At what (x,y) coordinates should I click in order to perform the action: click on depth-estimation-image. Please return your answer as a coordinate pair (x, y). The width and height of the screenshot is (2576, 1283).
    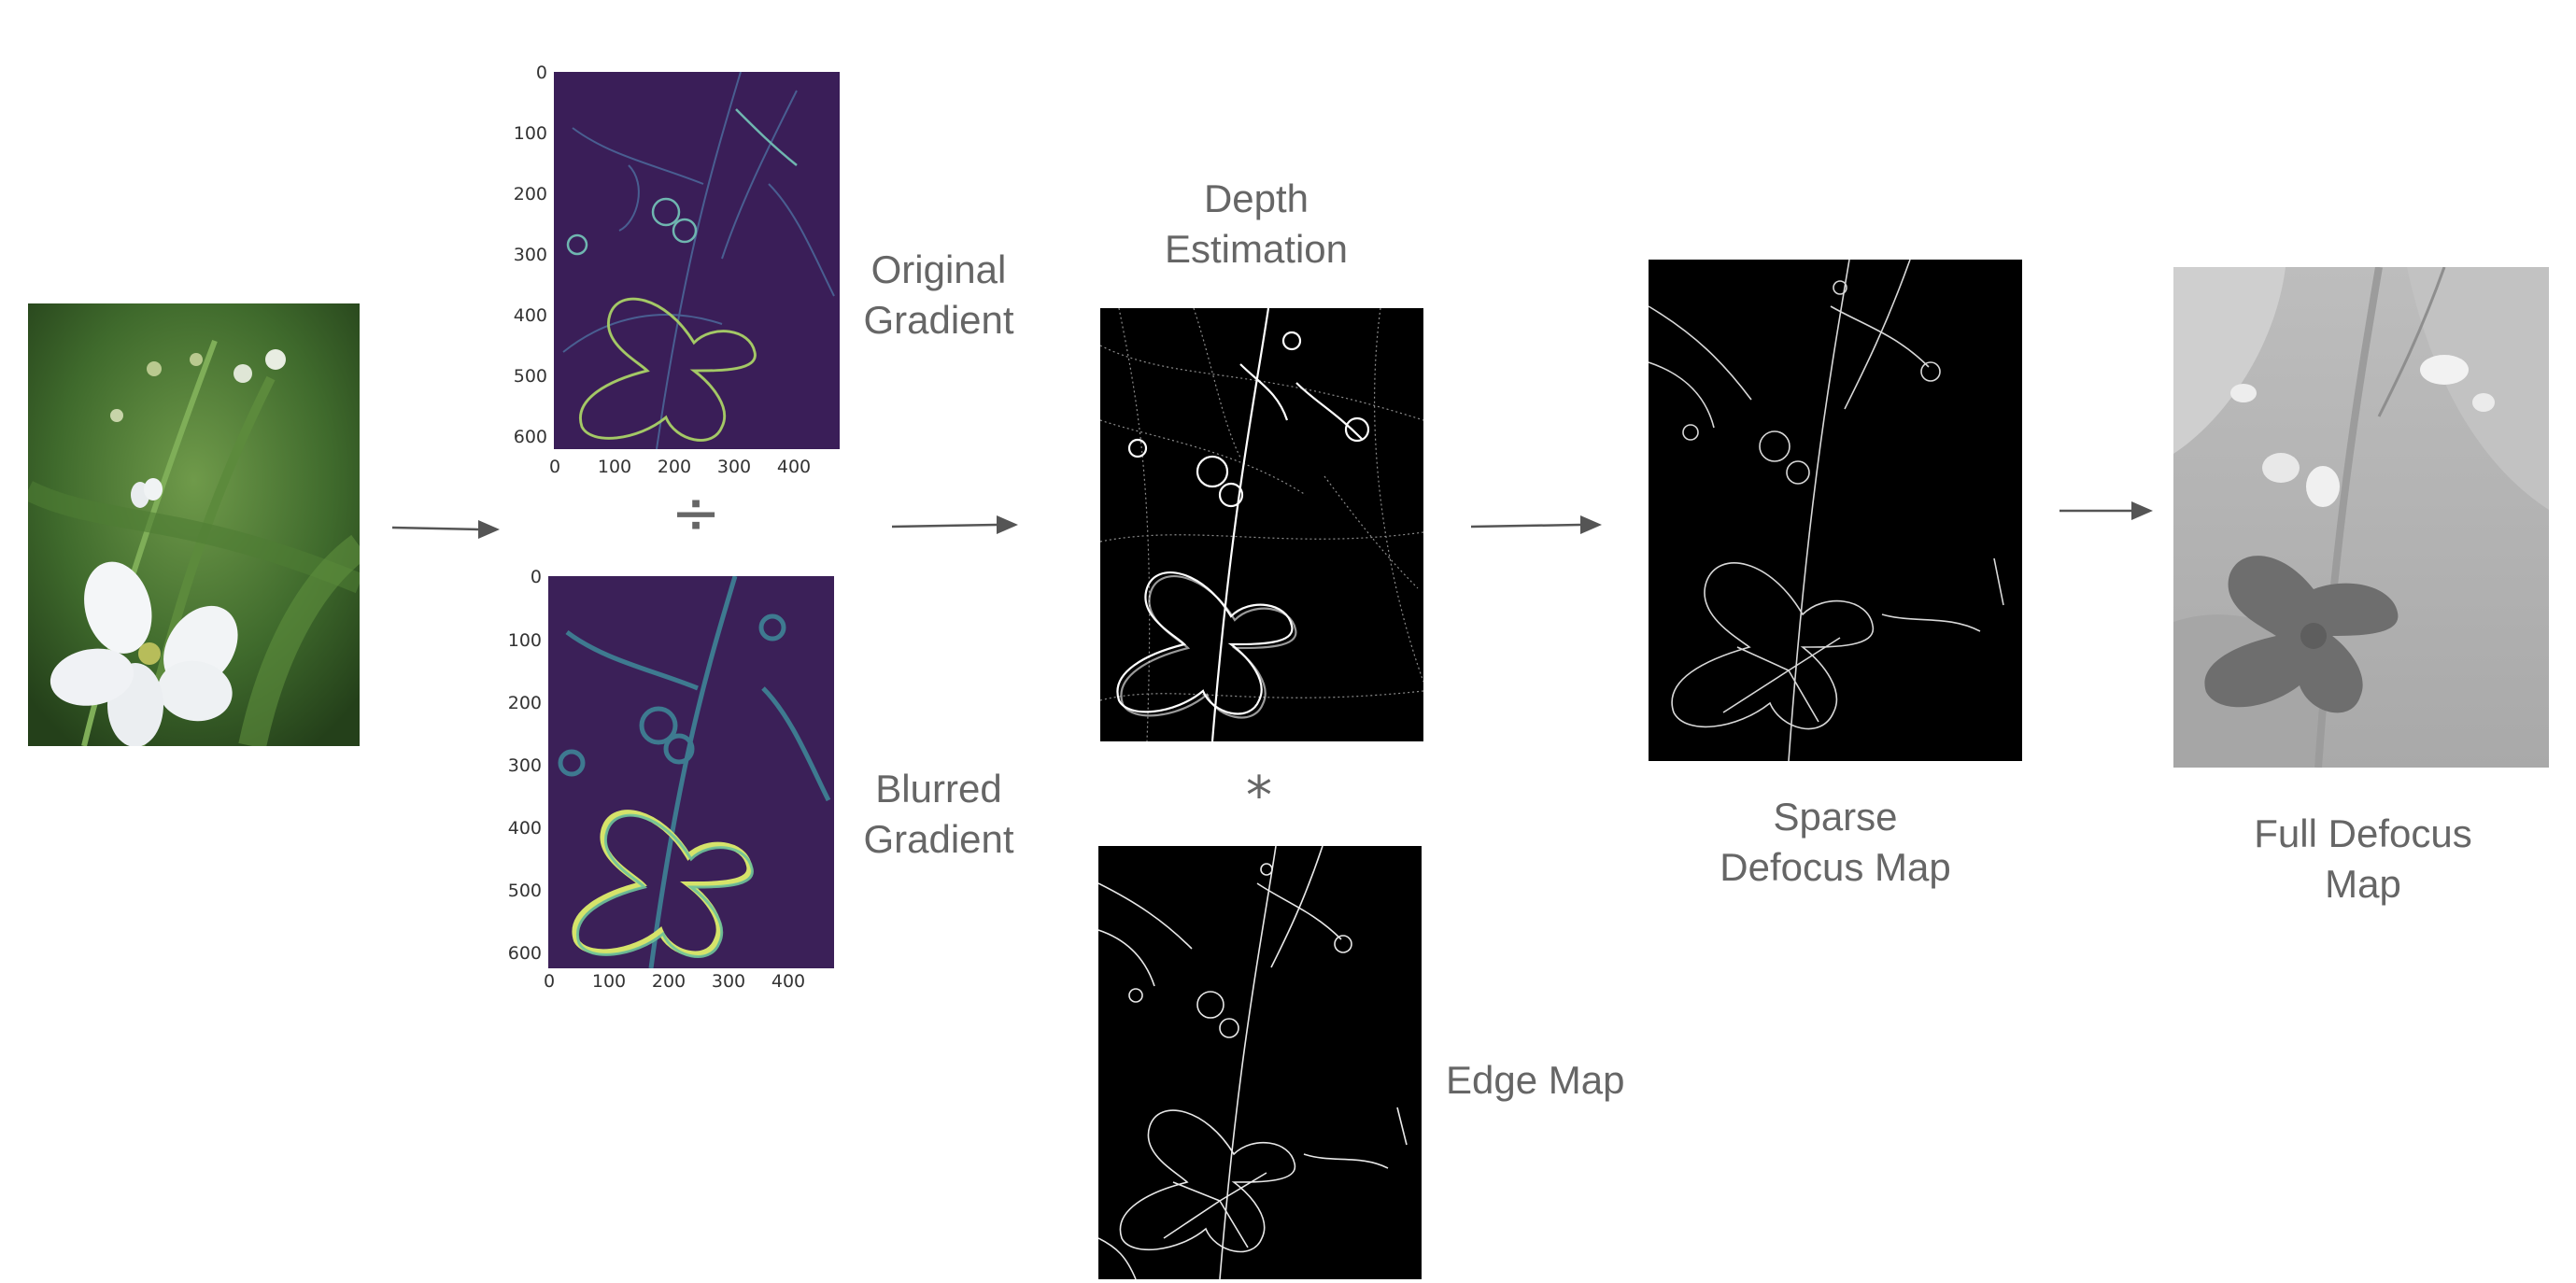
    Looking at the image, I should click on (1261, 525).